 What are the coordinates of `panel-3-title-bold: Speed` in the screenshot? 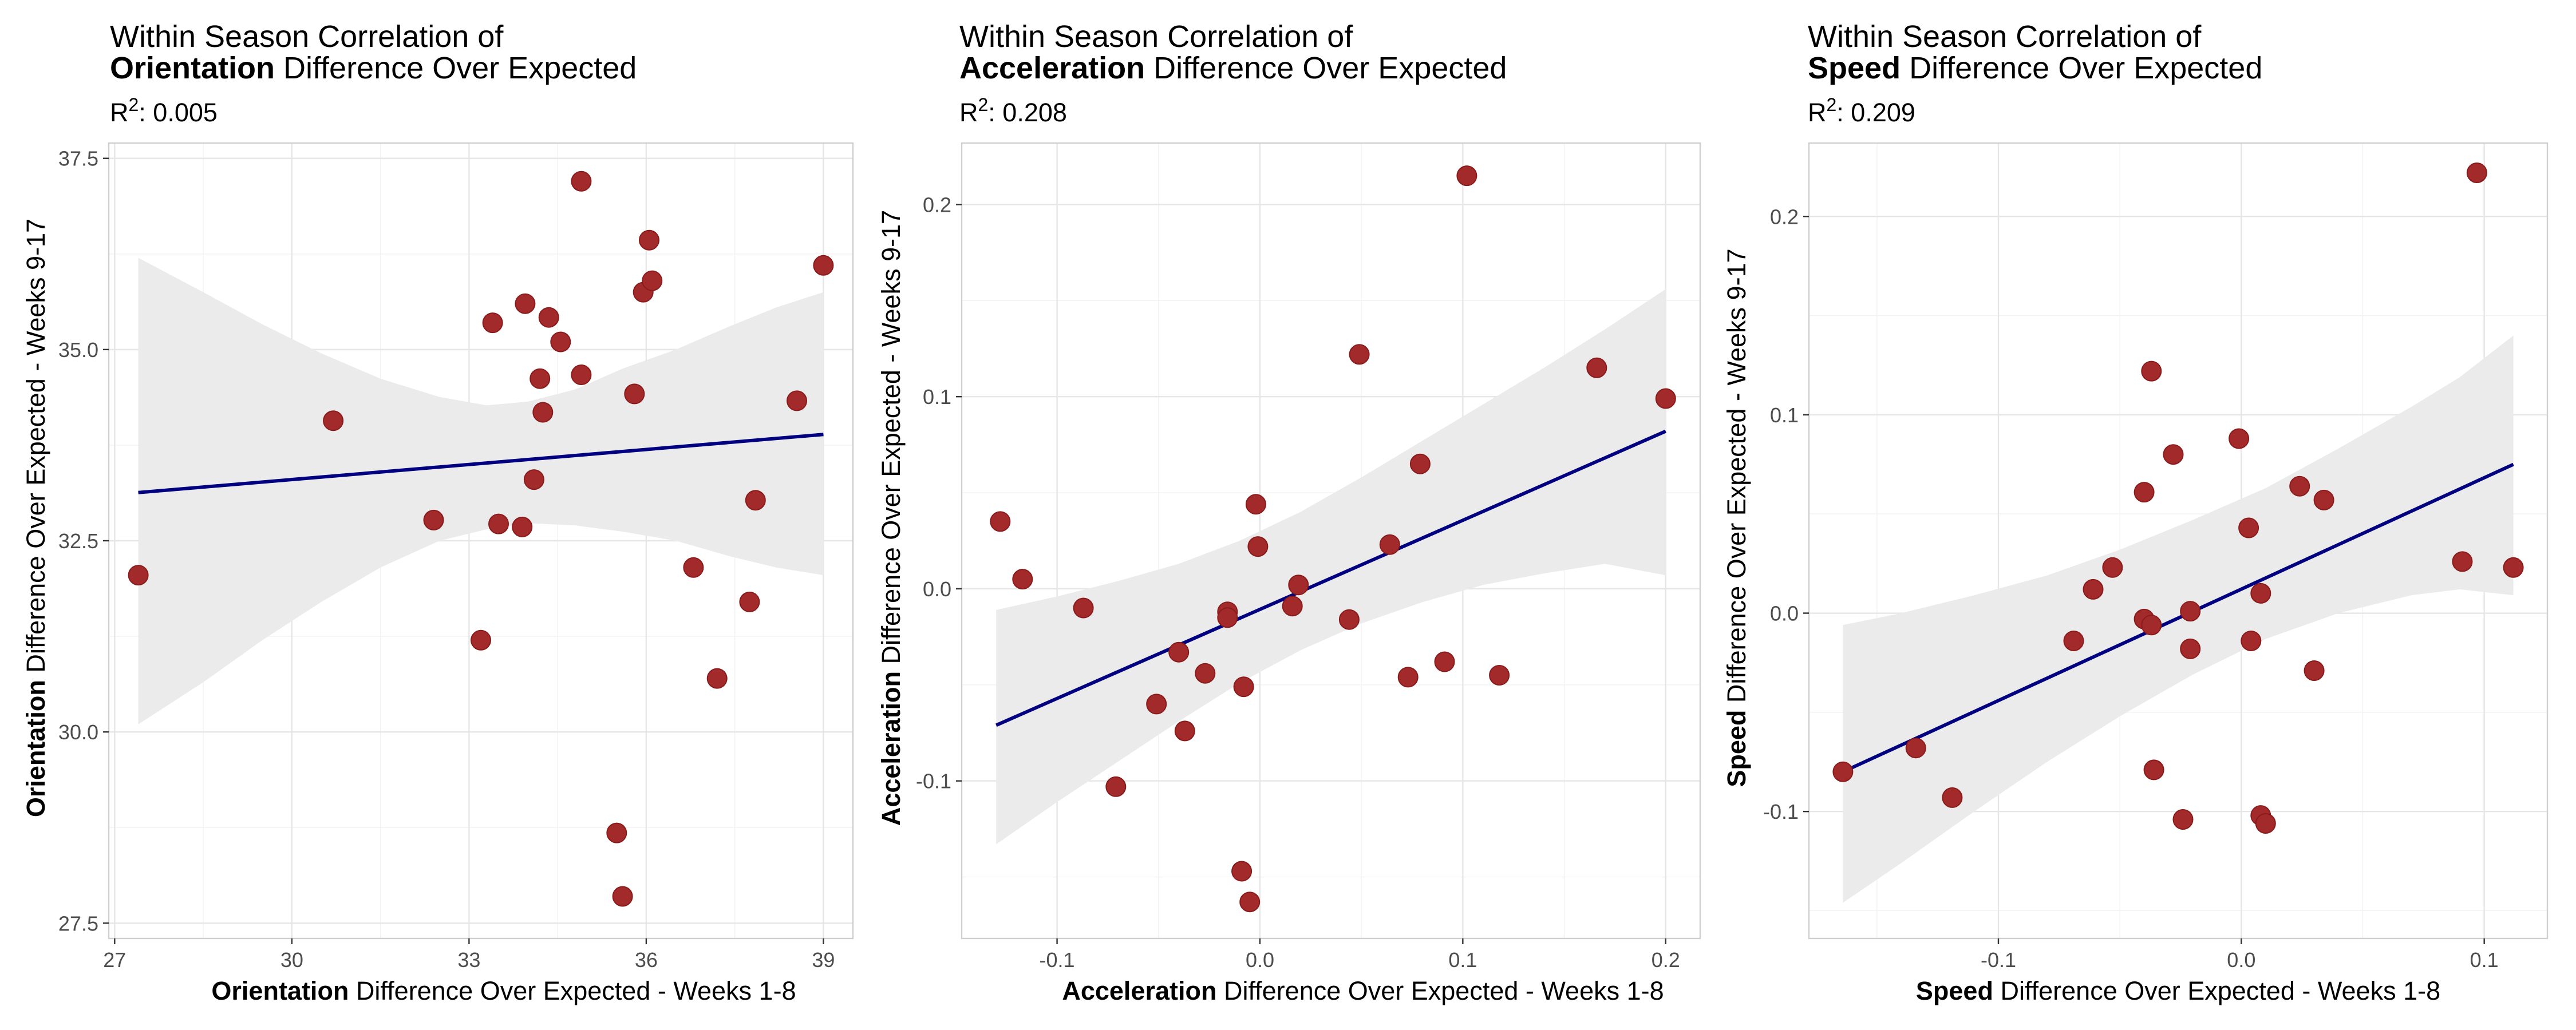 It's located at (1854, 68).